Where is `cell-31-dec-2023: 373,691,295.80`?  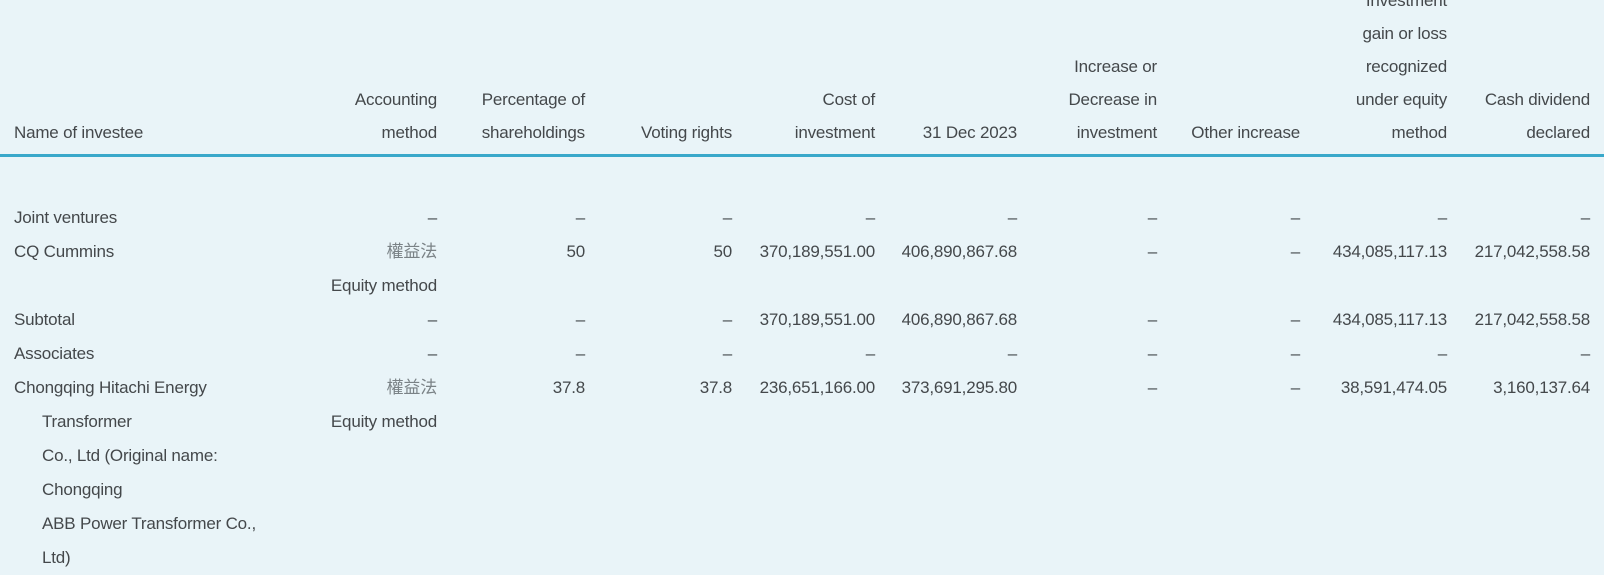 cell-31-dec-2023: 373,691,295.80 is located at coordinates (959, 387).